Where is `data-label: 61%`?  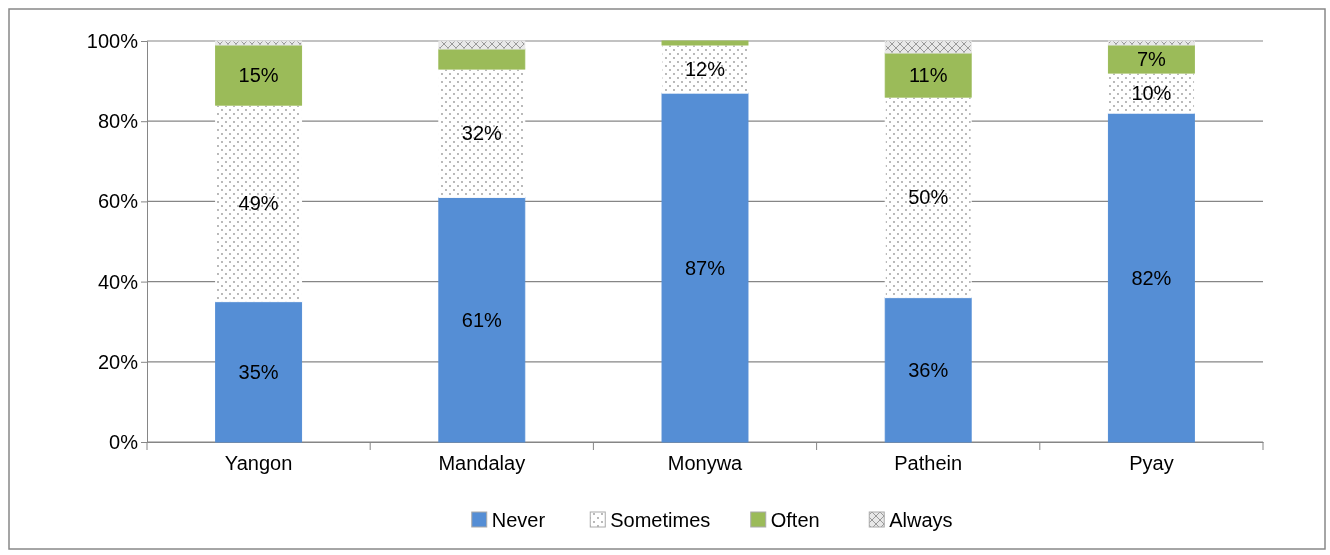
data-label: 61% is located at coordinates (482, 319).